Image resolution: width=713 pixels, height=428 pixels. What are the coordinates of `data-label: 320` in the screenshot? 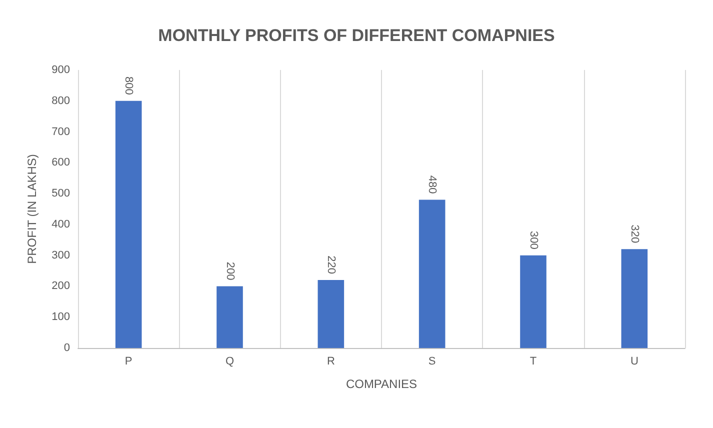 It's located at (634, 234).